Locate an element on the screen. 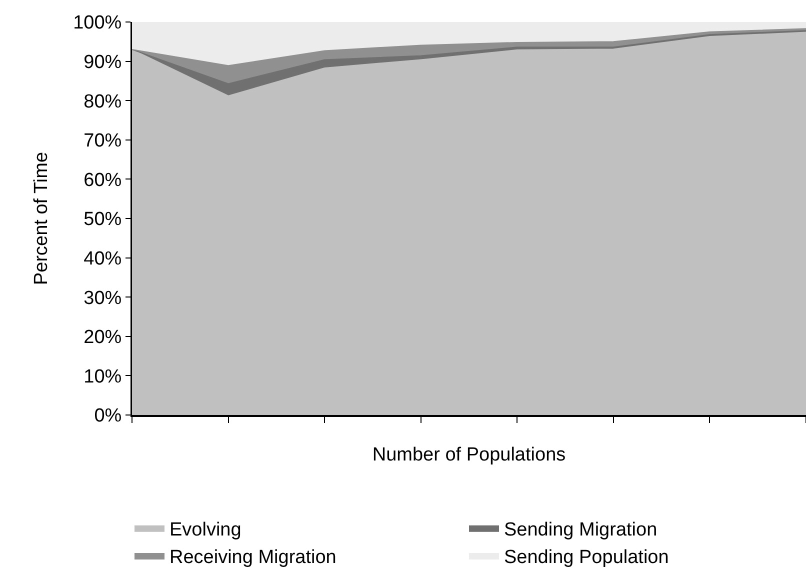 The width and height of the screenshot is (806, 575). y-tick-label: 90% is located at coordinates (103, 62).